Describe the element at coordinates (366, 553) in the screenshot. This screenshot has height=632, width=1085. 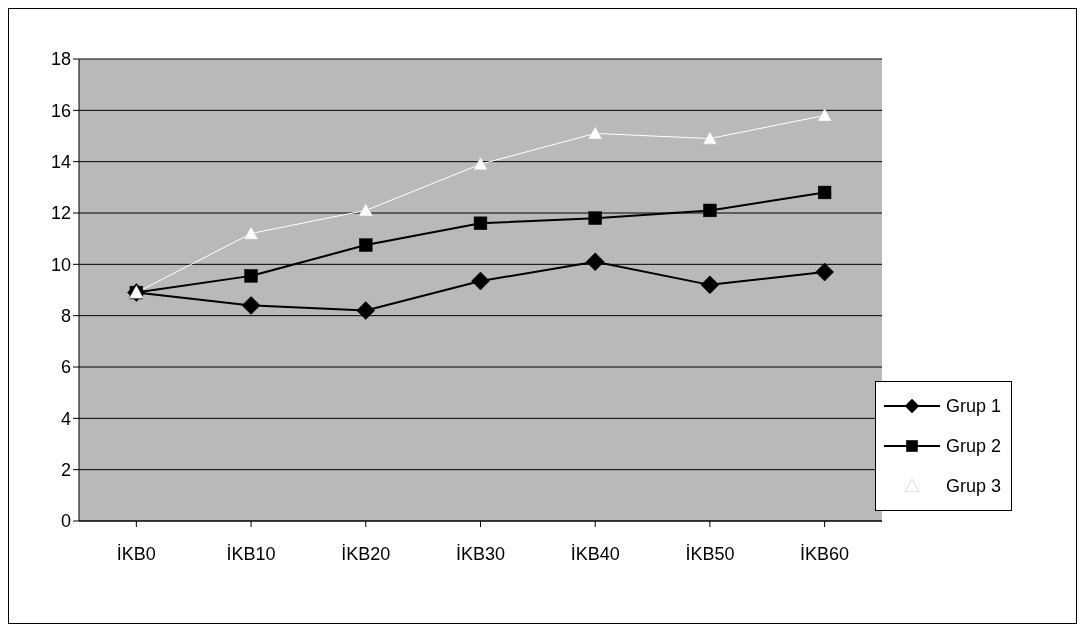
I see `x-tick-label: İKB20` at that location.